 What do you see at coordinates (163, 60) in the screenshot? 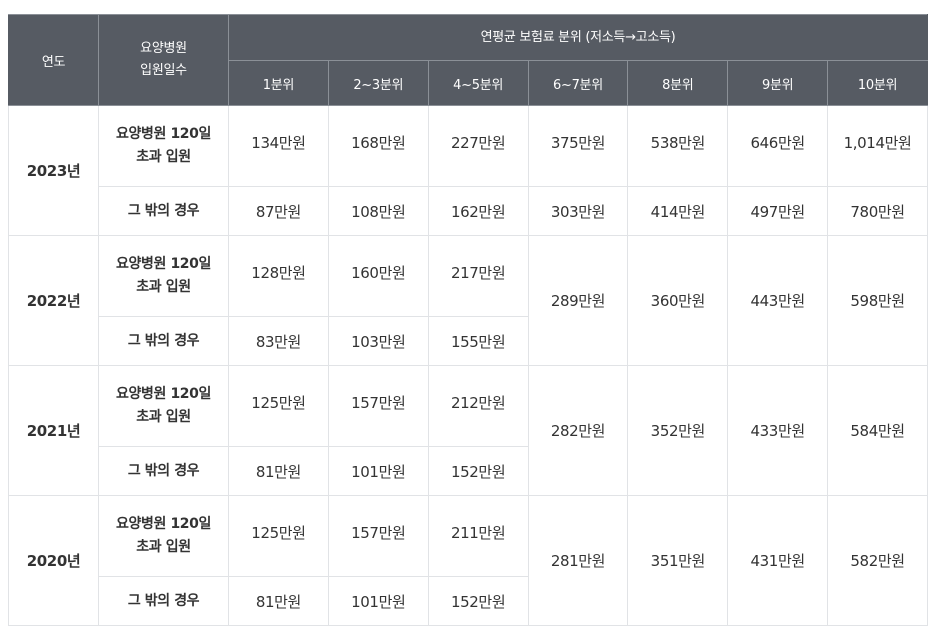
I see `header-stay-days: 요양병원 입원일수` at bounding box center [163, 60].